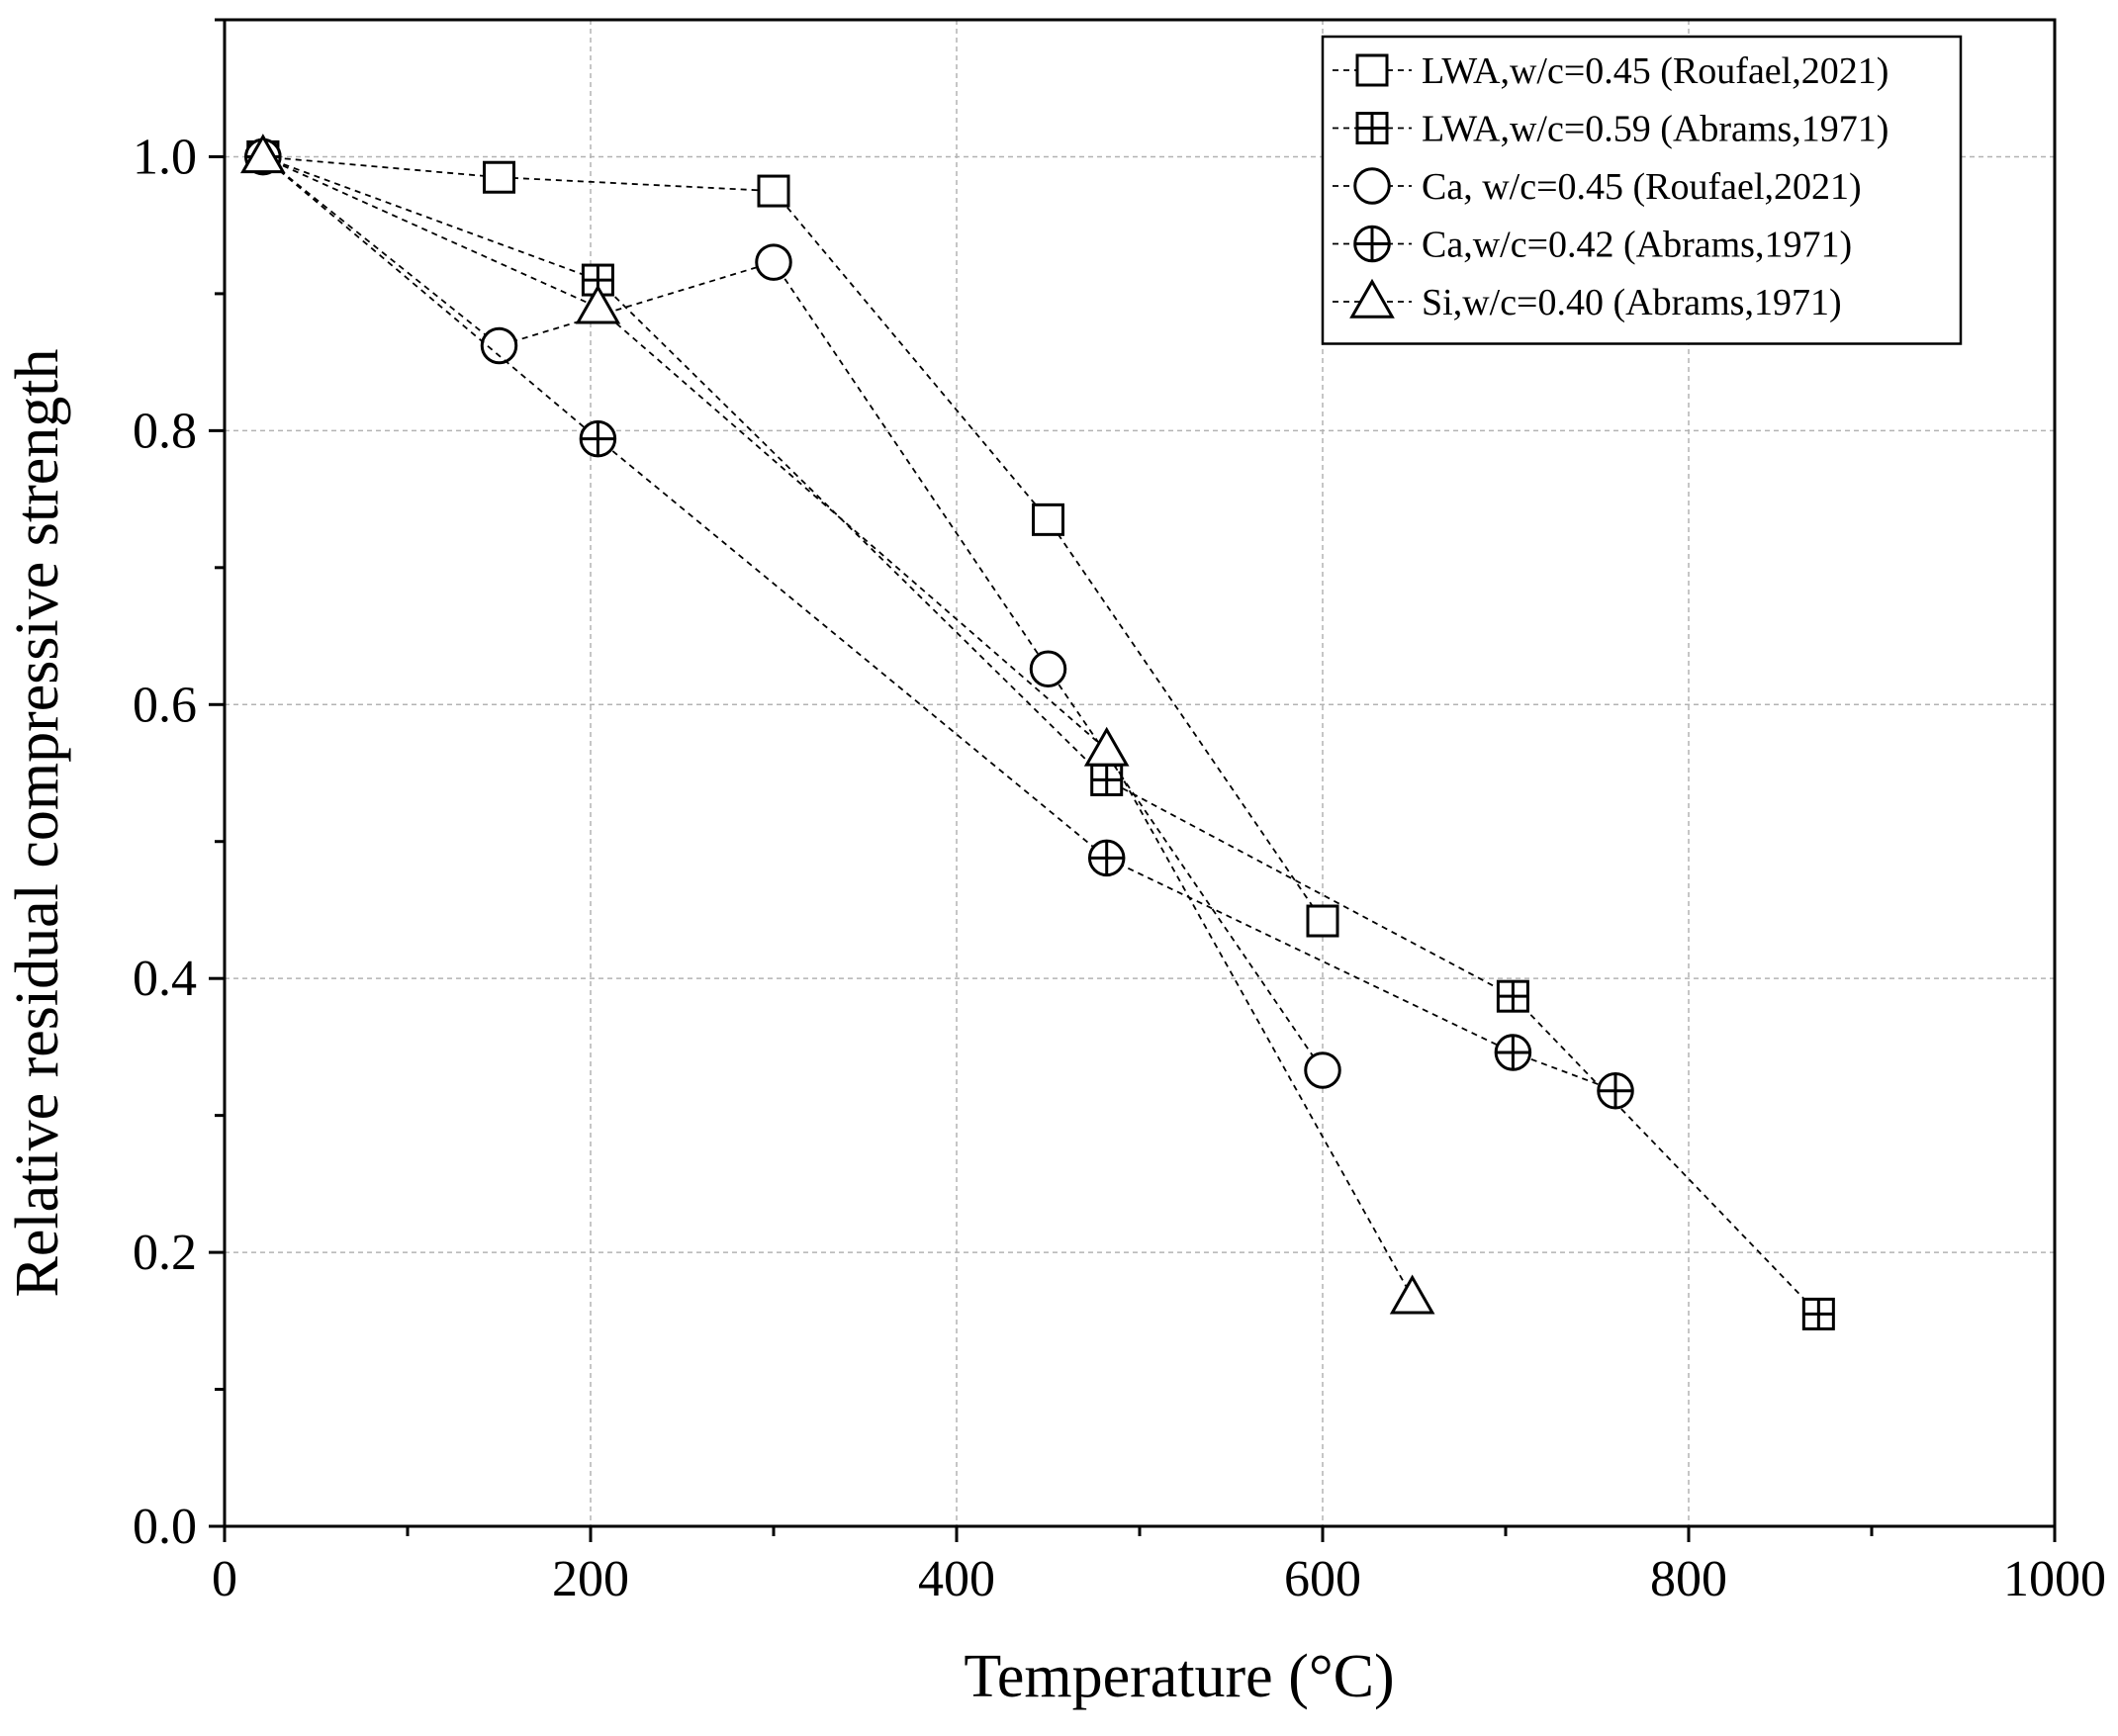 The image size is (2118, 1736). I want to click on y-tick-label: 0.8, so click(165, 431).